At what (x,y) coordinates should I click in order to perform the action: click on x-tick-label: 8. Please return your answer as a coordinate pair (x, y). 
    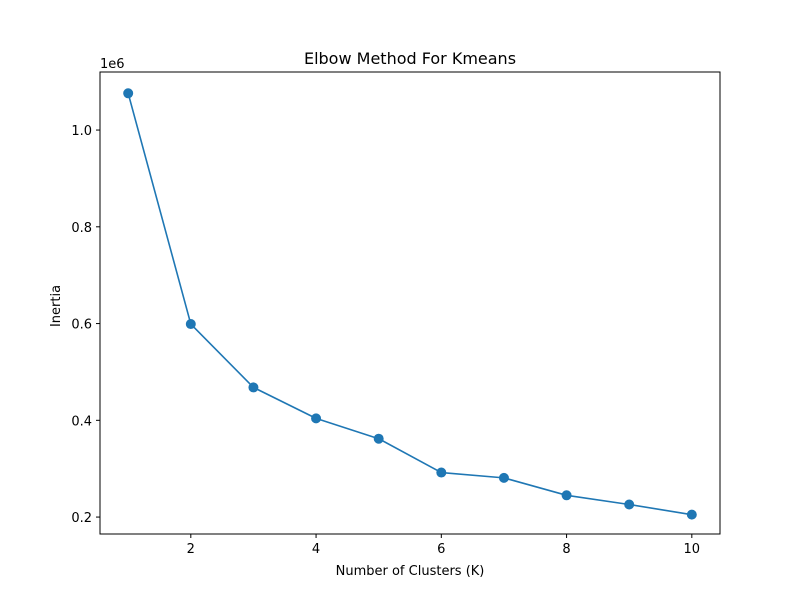
    Looking at the image, I should click on (566, 549).